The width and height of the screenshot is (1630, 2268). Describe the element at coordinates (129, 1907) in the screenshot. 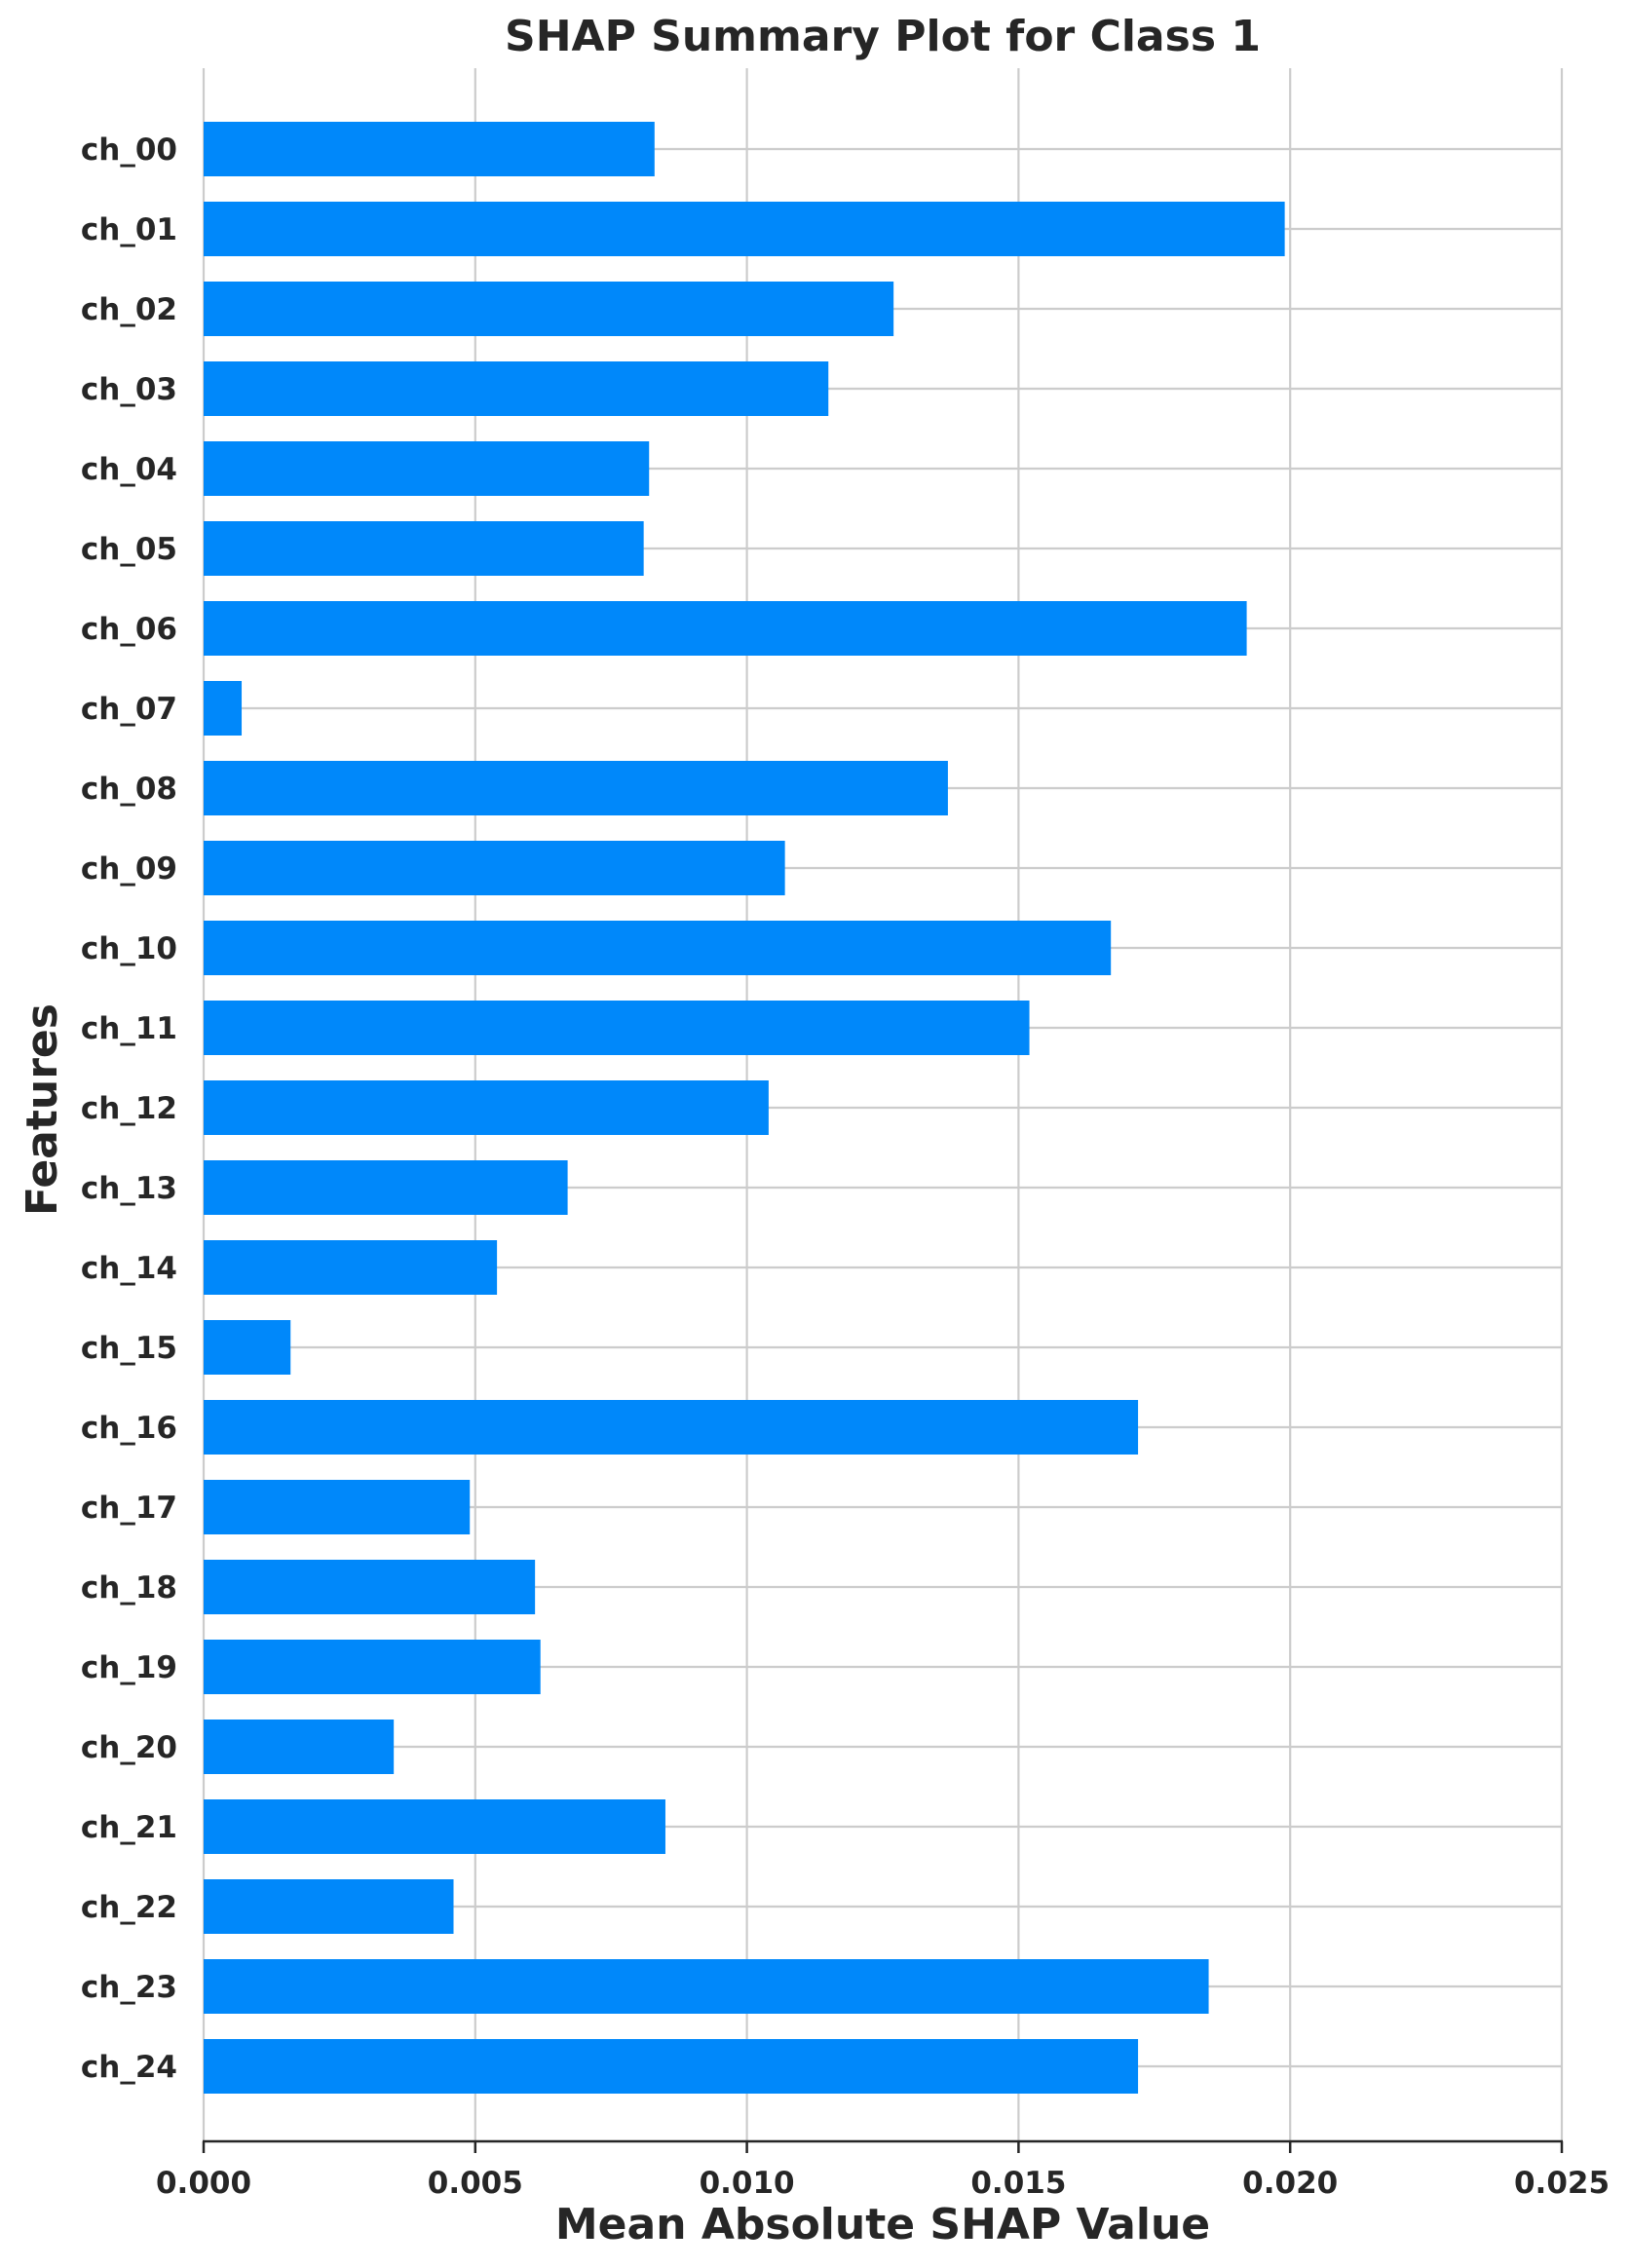

I see `y-tick-label: ch_22` at that location.